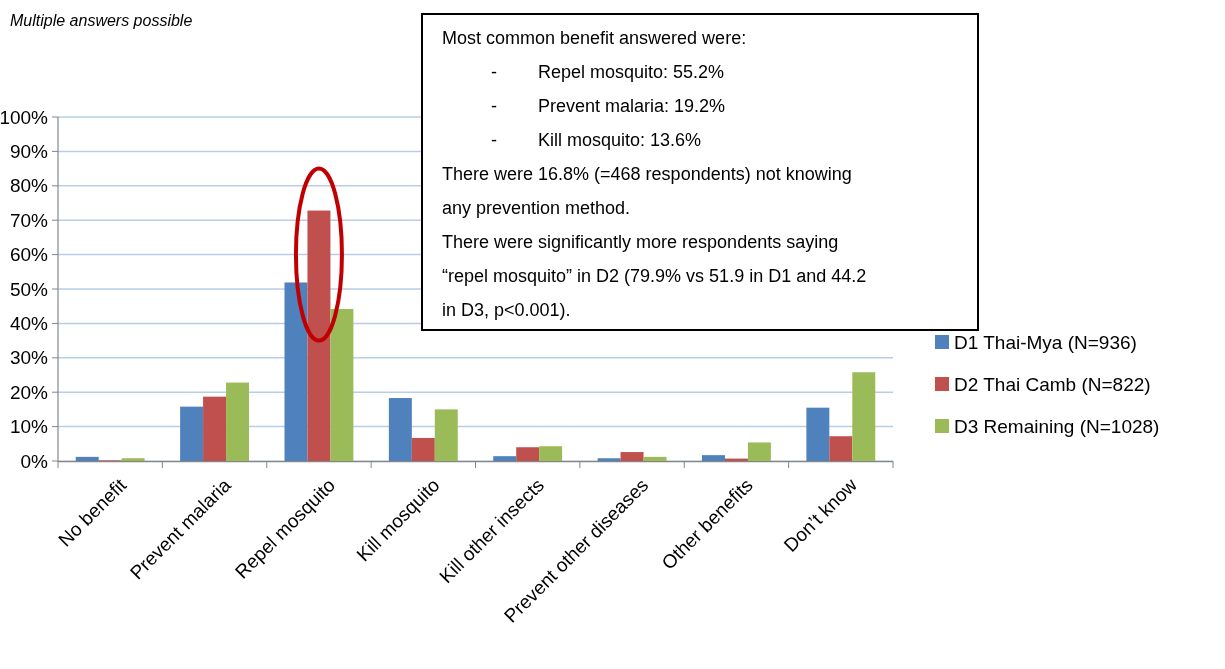 Image resolution: width=1225 pixels, height=669 pixels. Describe the element at coordinates (101, 20) in the screenshot. I see `text: Multiple answers possible` at that location.